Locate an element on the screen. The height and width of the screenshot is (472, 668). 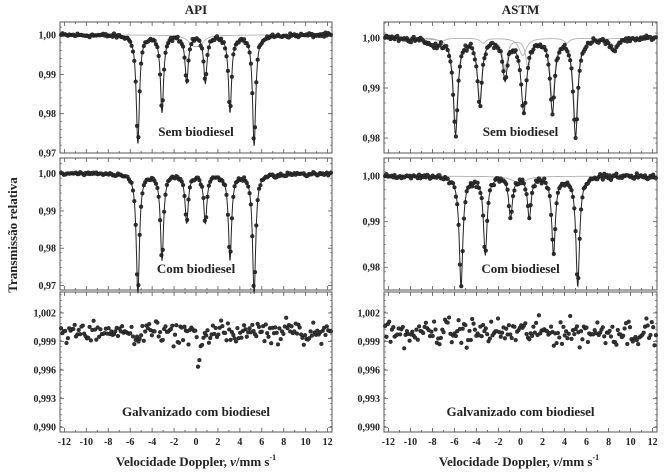
x-tick-label: 4 is located at coordinates (564, 442).